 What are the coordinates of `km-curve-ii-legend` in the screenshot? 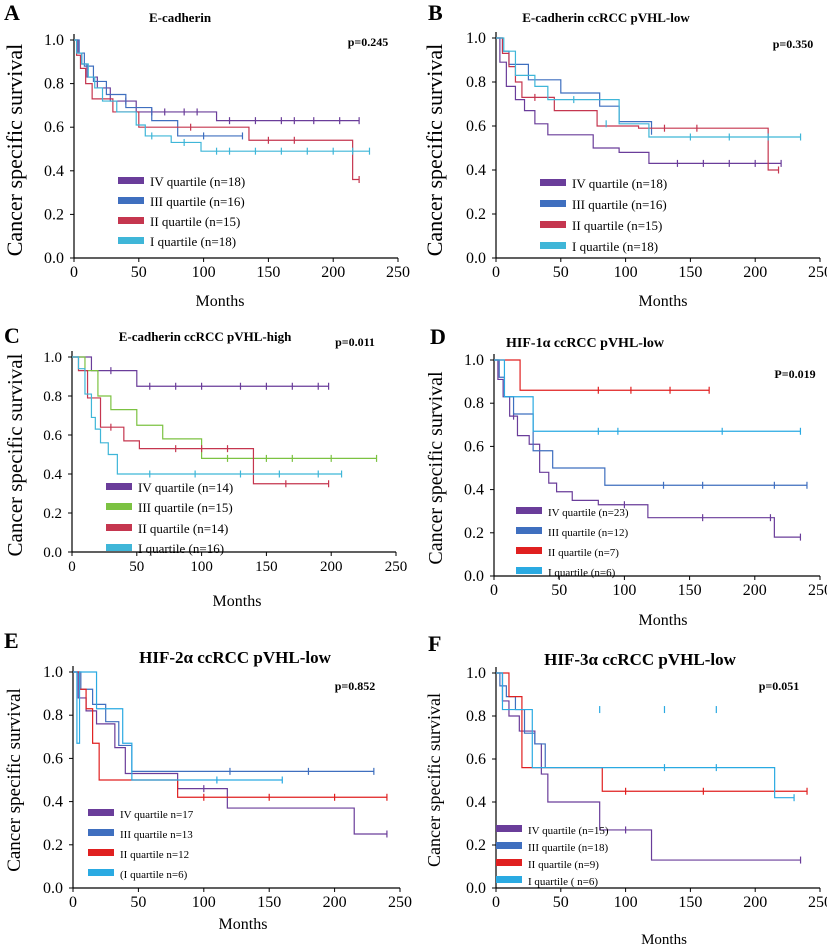 It's located at (602, 375).